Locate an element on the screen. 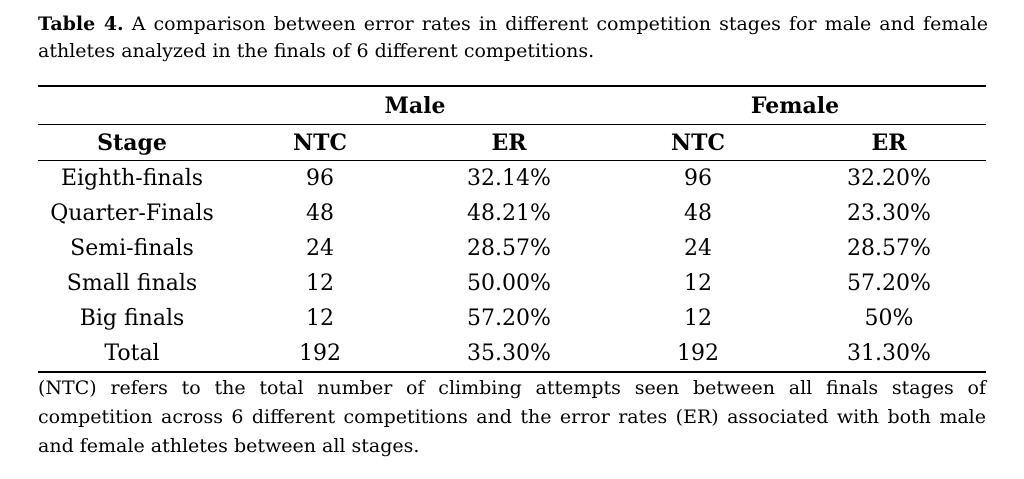 The height and width of the screenshot is (479, 1024). table-row: Quarter-Finals 48 48.21% 48 23.30% is located at coordinates (512, 213).